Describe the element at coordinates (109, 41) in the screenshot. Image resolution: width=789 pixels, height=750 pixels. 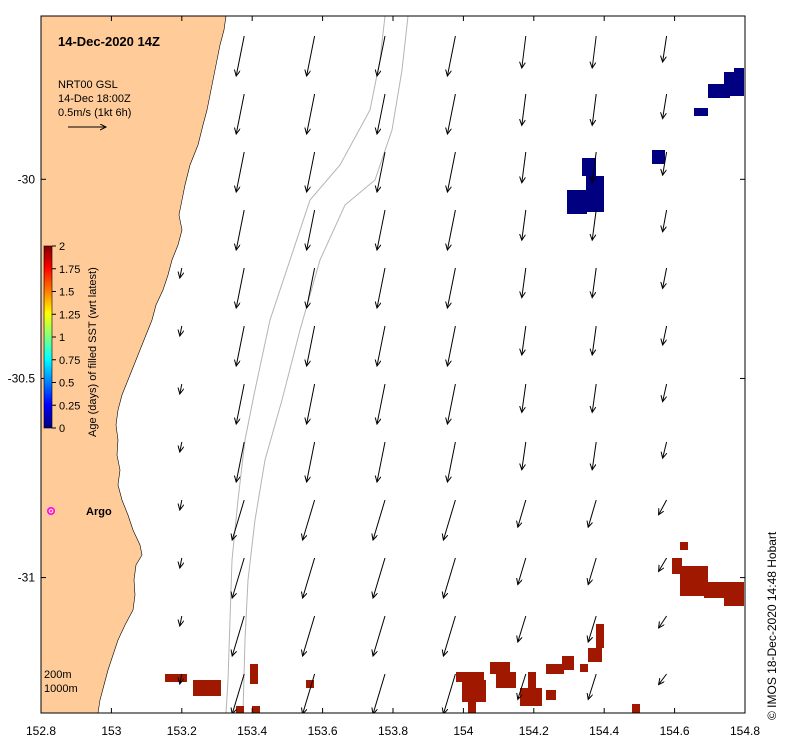
I see `map-title: 14-Dec-2020 14Z` at that location.